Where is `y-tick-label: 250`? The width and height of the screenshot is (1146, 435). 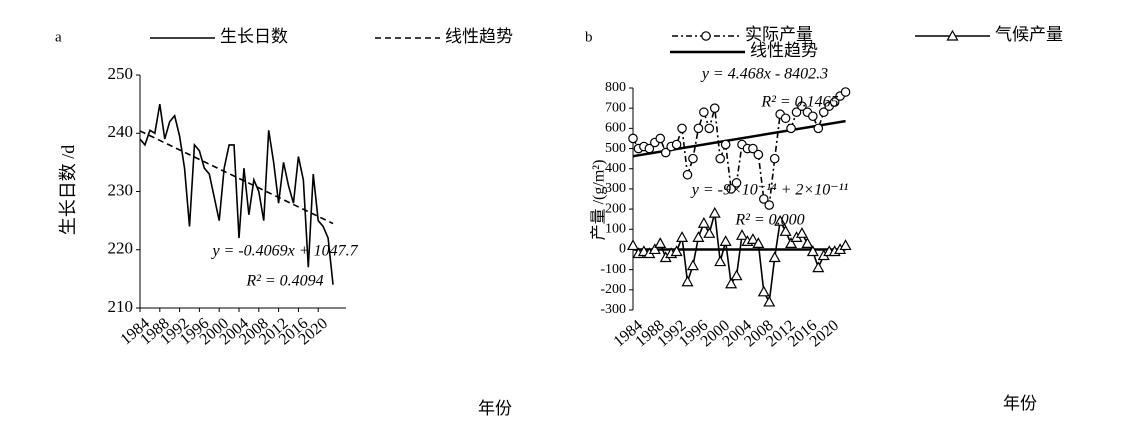
y-tick-label: 250 is located at coordinates (121, 73).